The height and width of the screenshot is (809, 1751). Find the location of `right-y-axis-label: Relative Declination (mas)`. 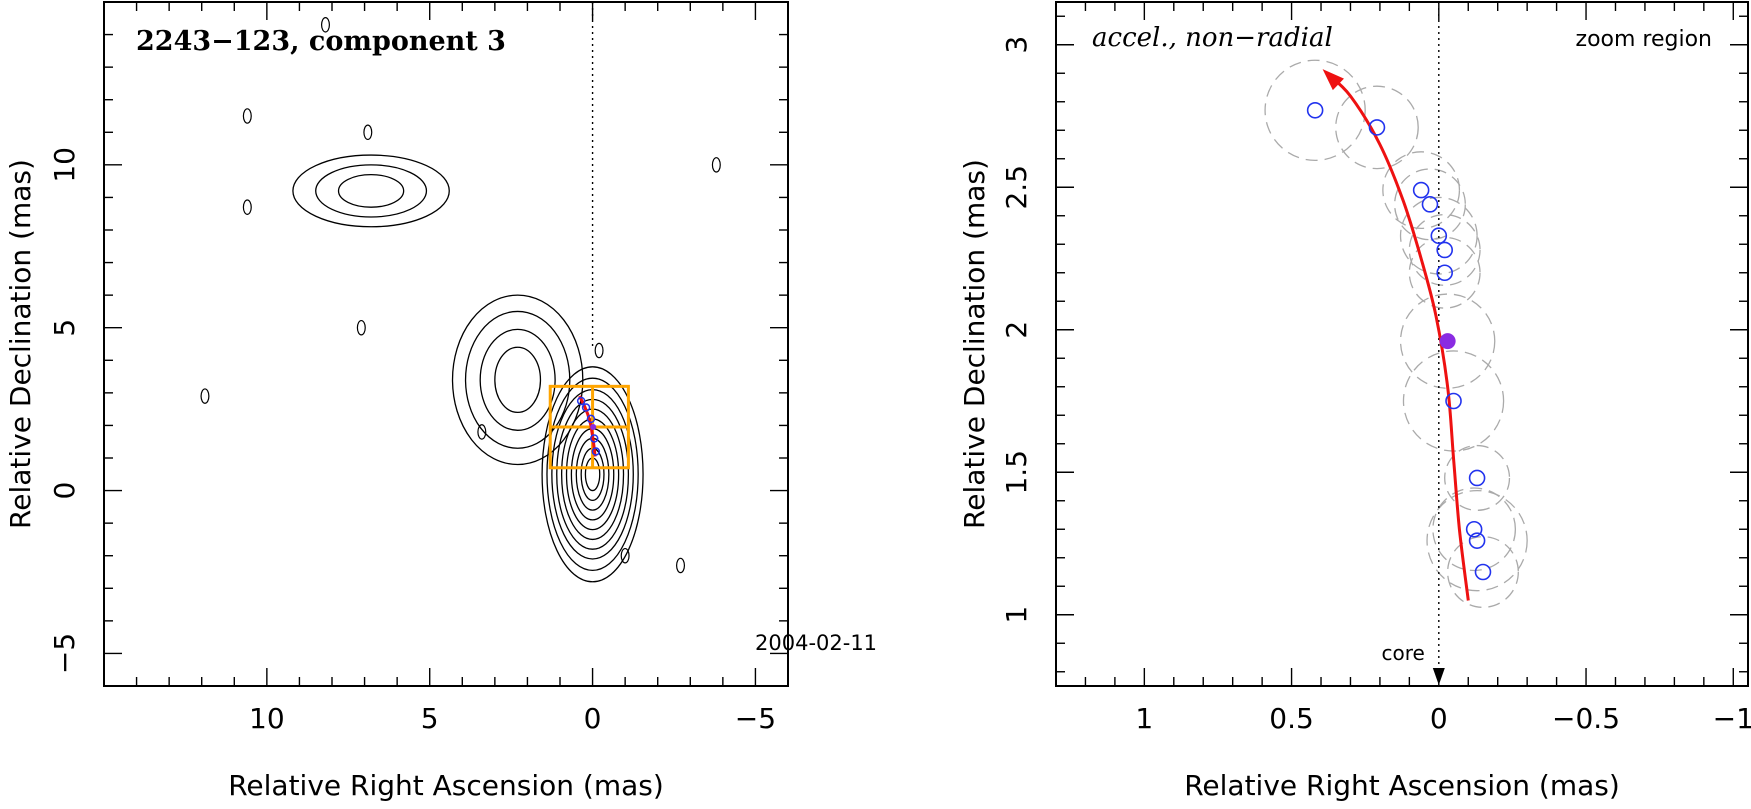

right-y-axis-label: Relative Declination (mas) is located at coordinates (974, 344).